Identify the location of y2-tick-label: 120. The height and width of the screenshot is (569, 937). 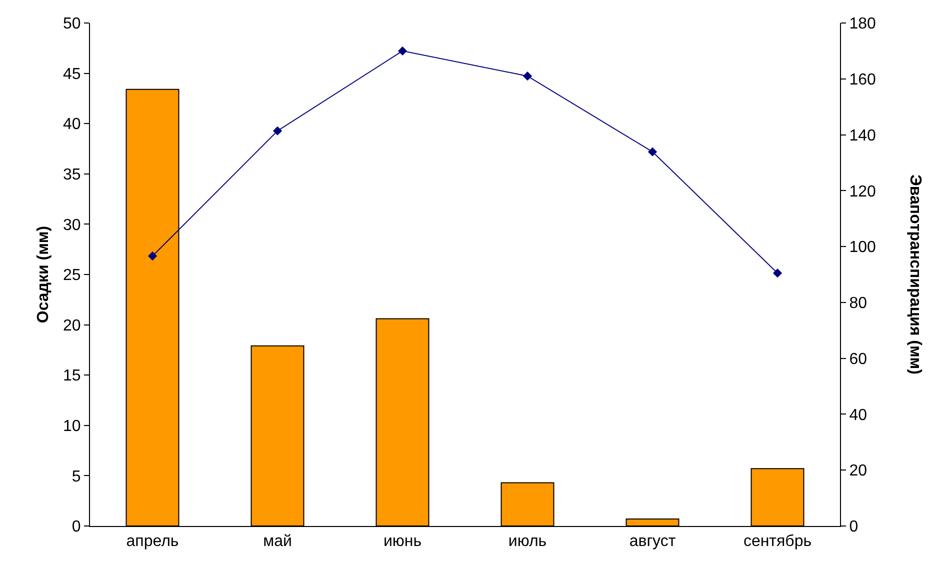
(862, 191).